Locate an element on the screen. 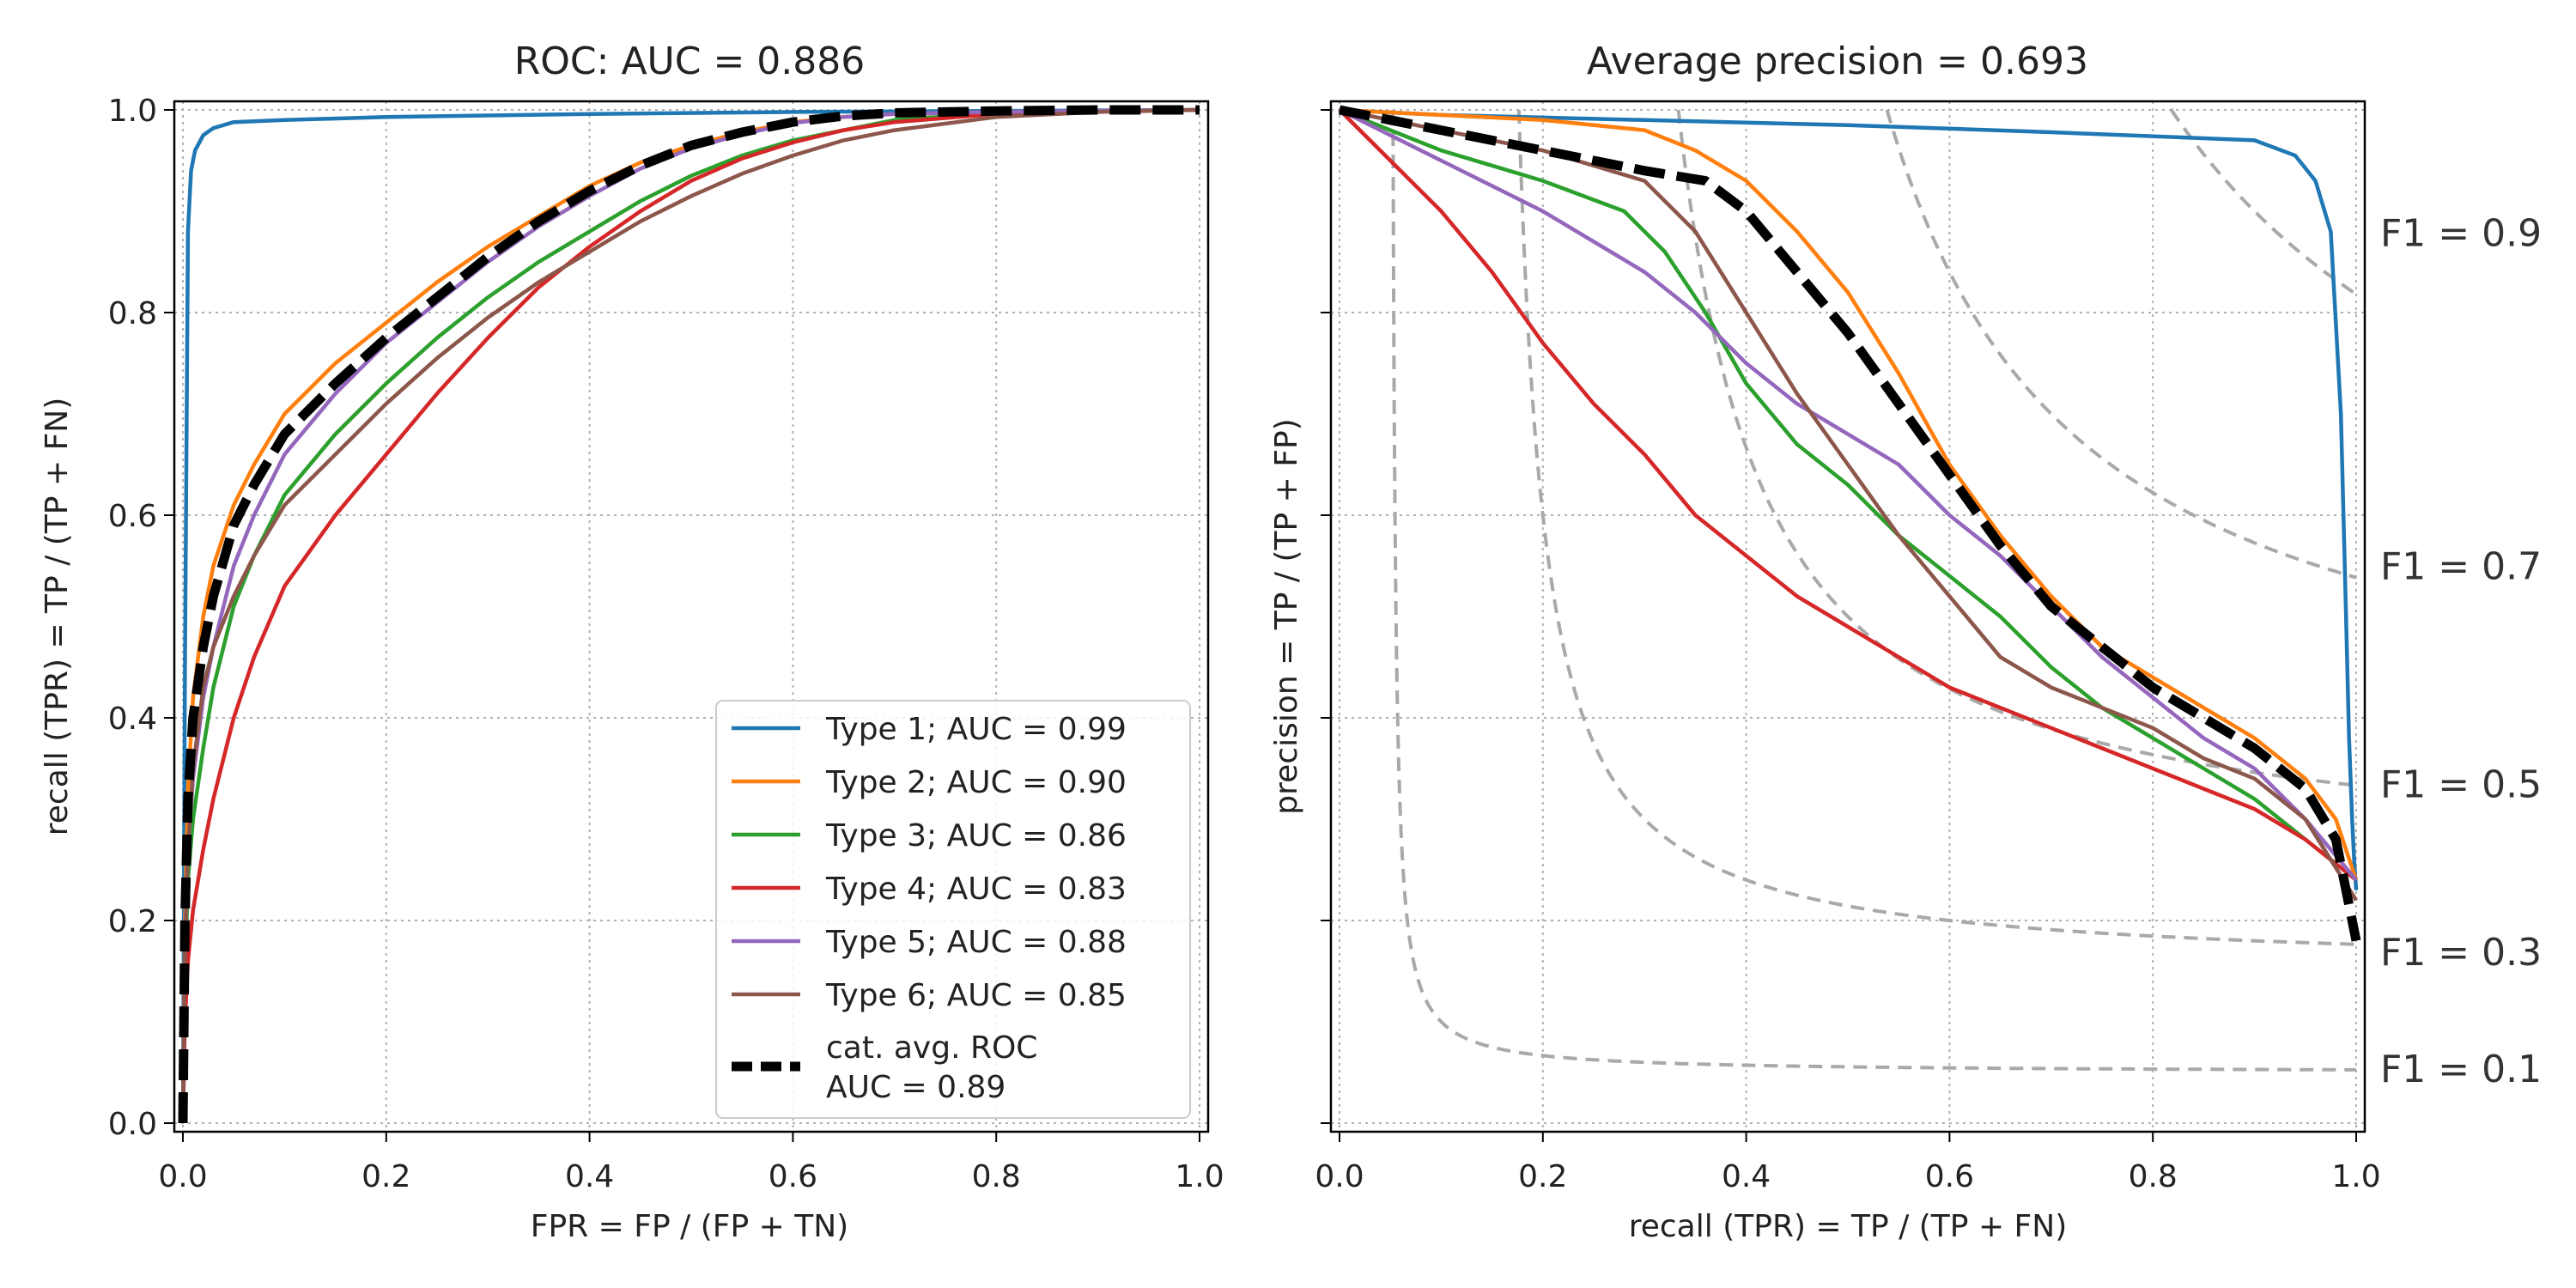 The height and width of the screenshot is (1288, 2576). y-tick-label: 0.0 is located at coordinates (132, 1124).